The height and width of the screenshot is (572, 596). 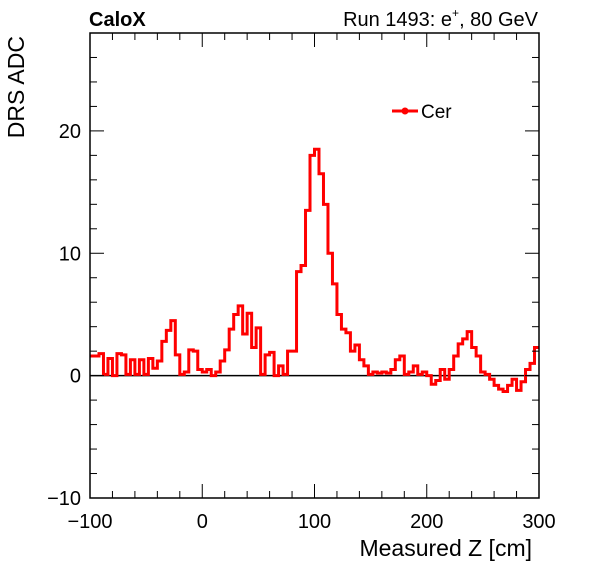 What do you see at coordinates (436, 112) in the screenshot?
I see `legend-label-cer: Cer` at bounding box center [436, 112].